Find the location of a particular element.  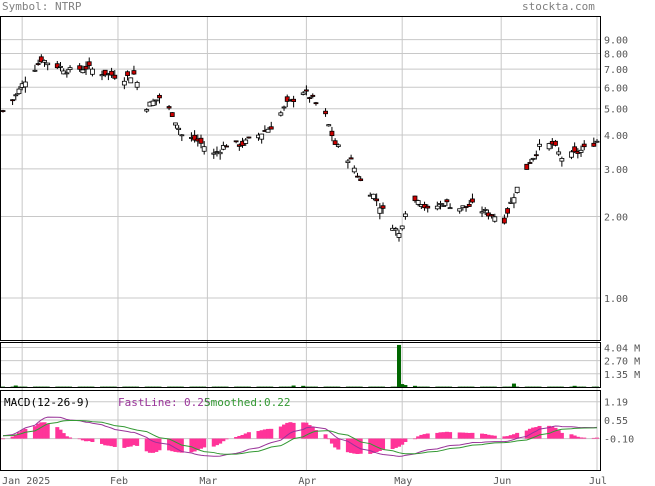

volume-tick-label: 2.70 M is located at coordinates (622, 362).